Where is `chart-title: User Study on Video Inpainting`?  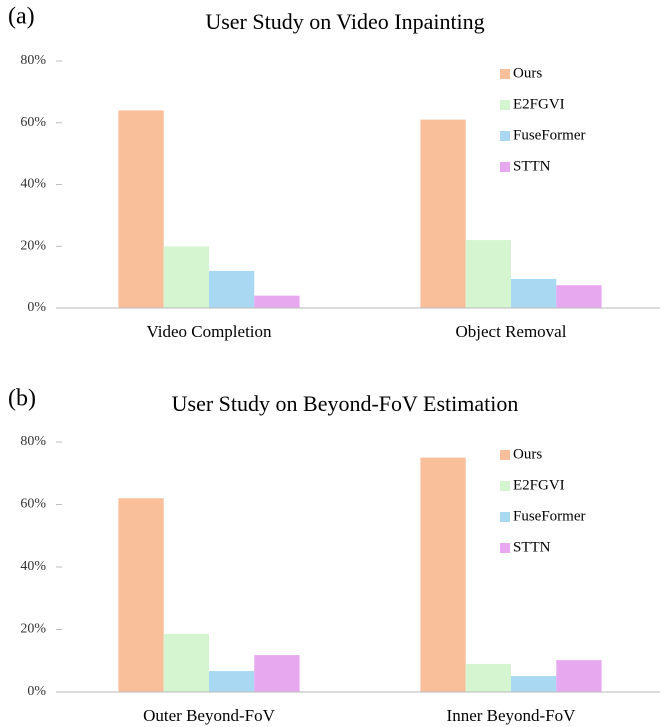
chart-title: User Study on Video Inpainting is located at coordinates (344, 21).